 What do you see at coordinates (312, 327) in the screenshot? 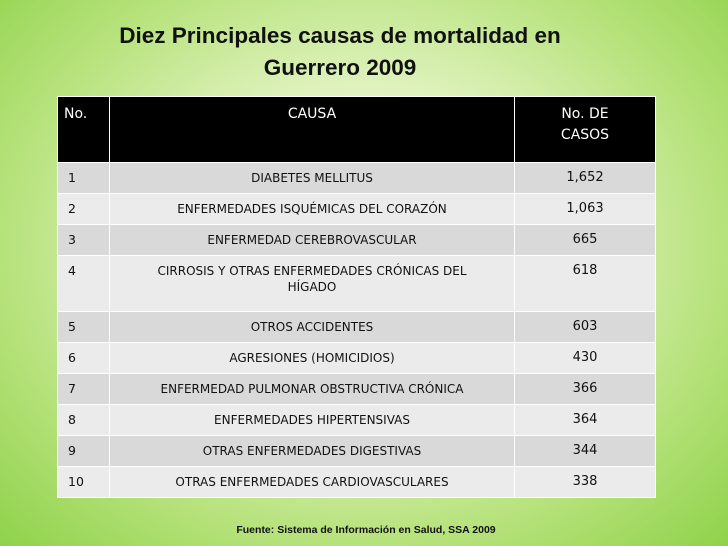
I see `row-causa: OTROS ACCIDENTES` at bounding box center [312, 327].